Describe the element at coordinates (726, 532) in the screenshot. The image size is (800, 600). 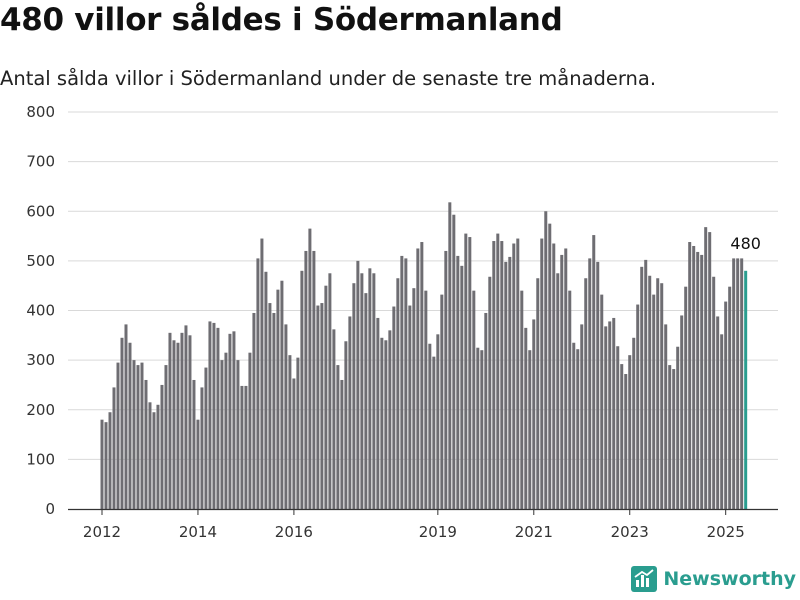
I see `x-tick-label: 2025` at that location.